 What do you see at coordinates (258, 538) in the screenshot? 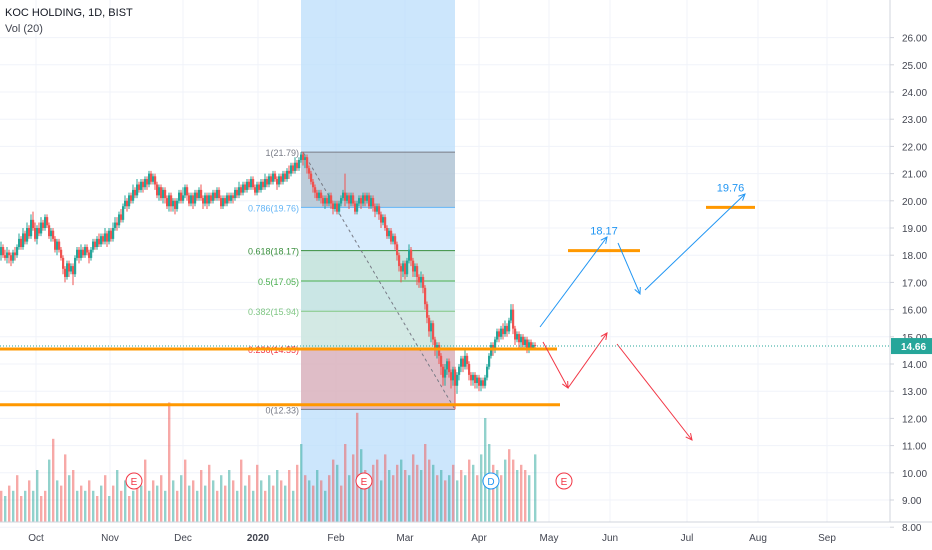
I see `time-tick-label: 2020` at bounding box center [258, 538].